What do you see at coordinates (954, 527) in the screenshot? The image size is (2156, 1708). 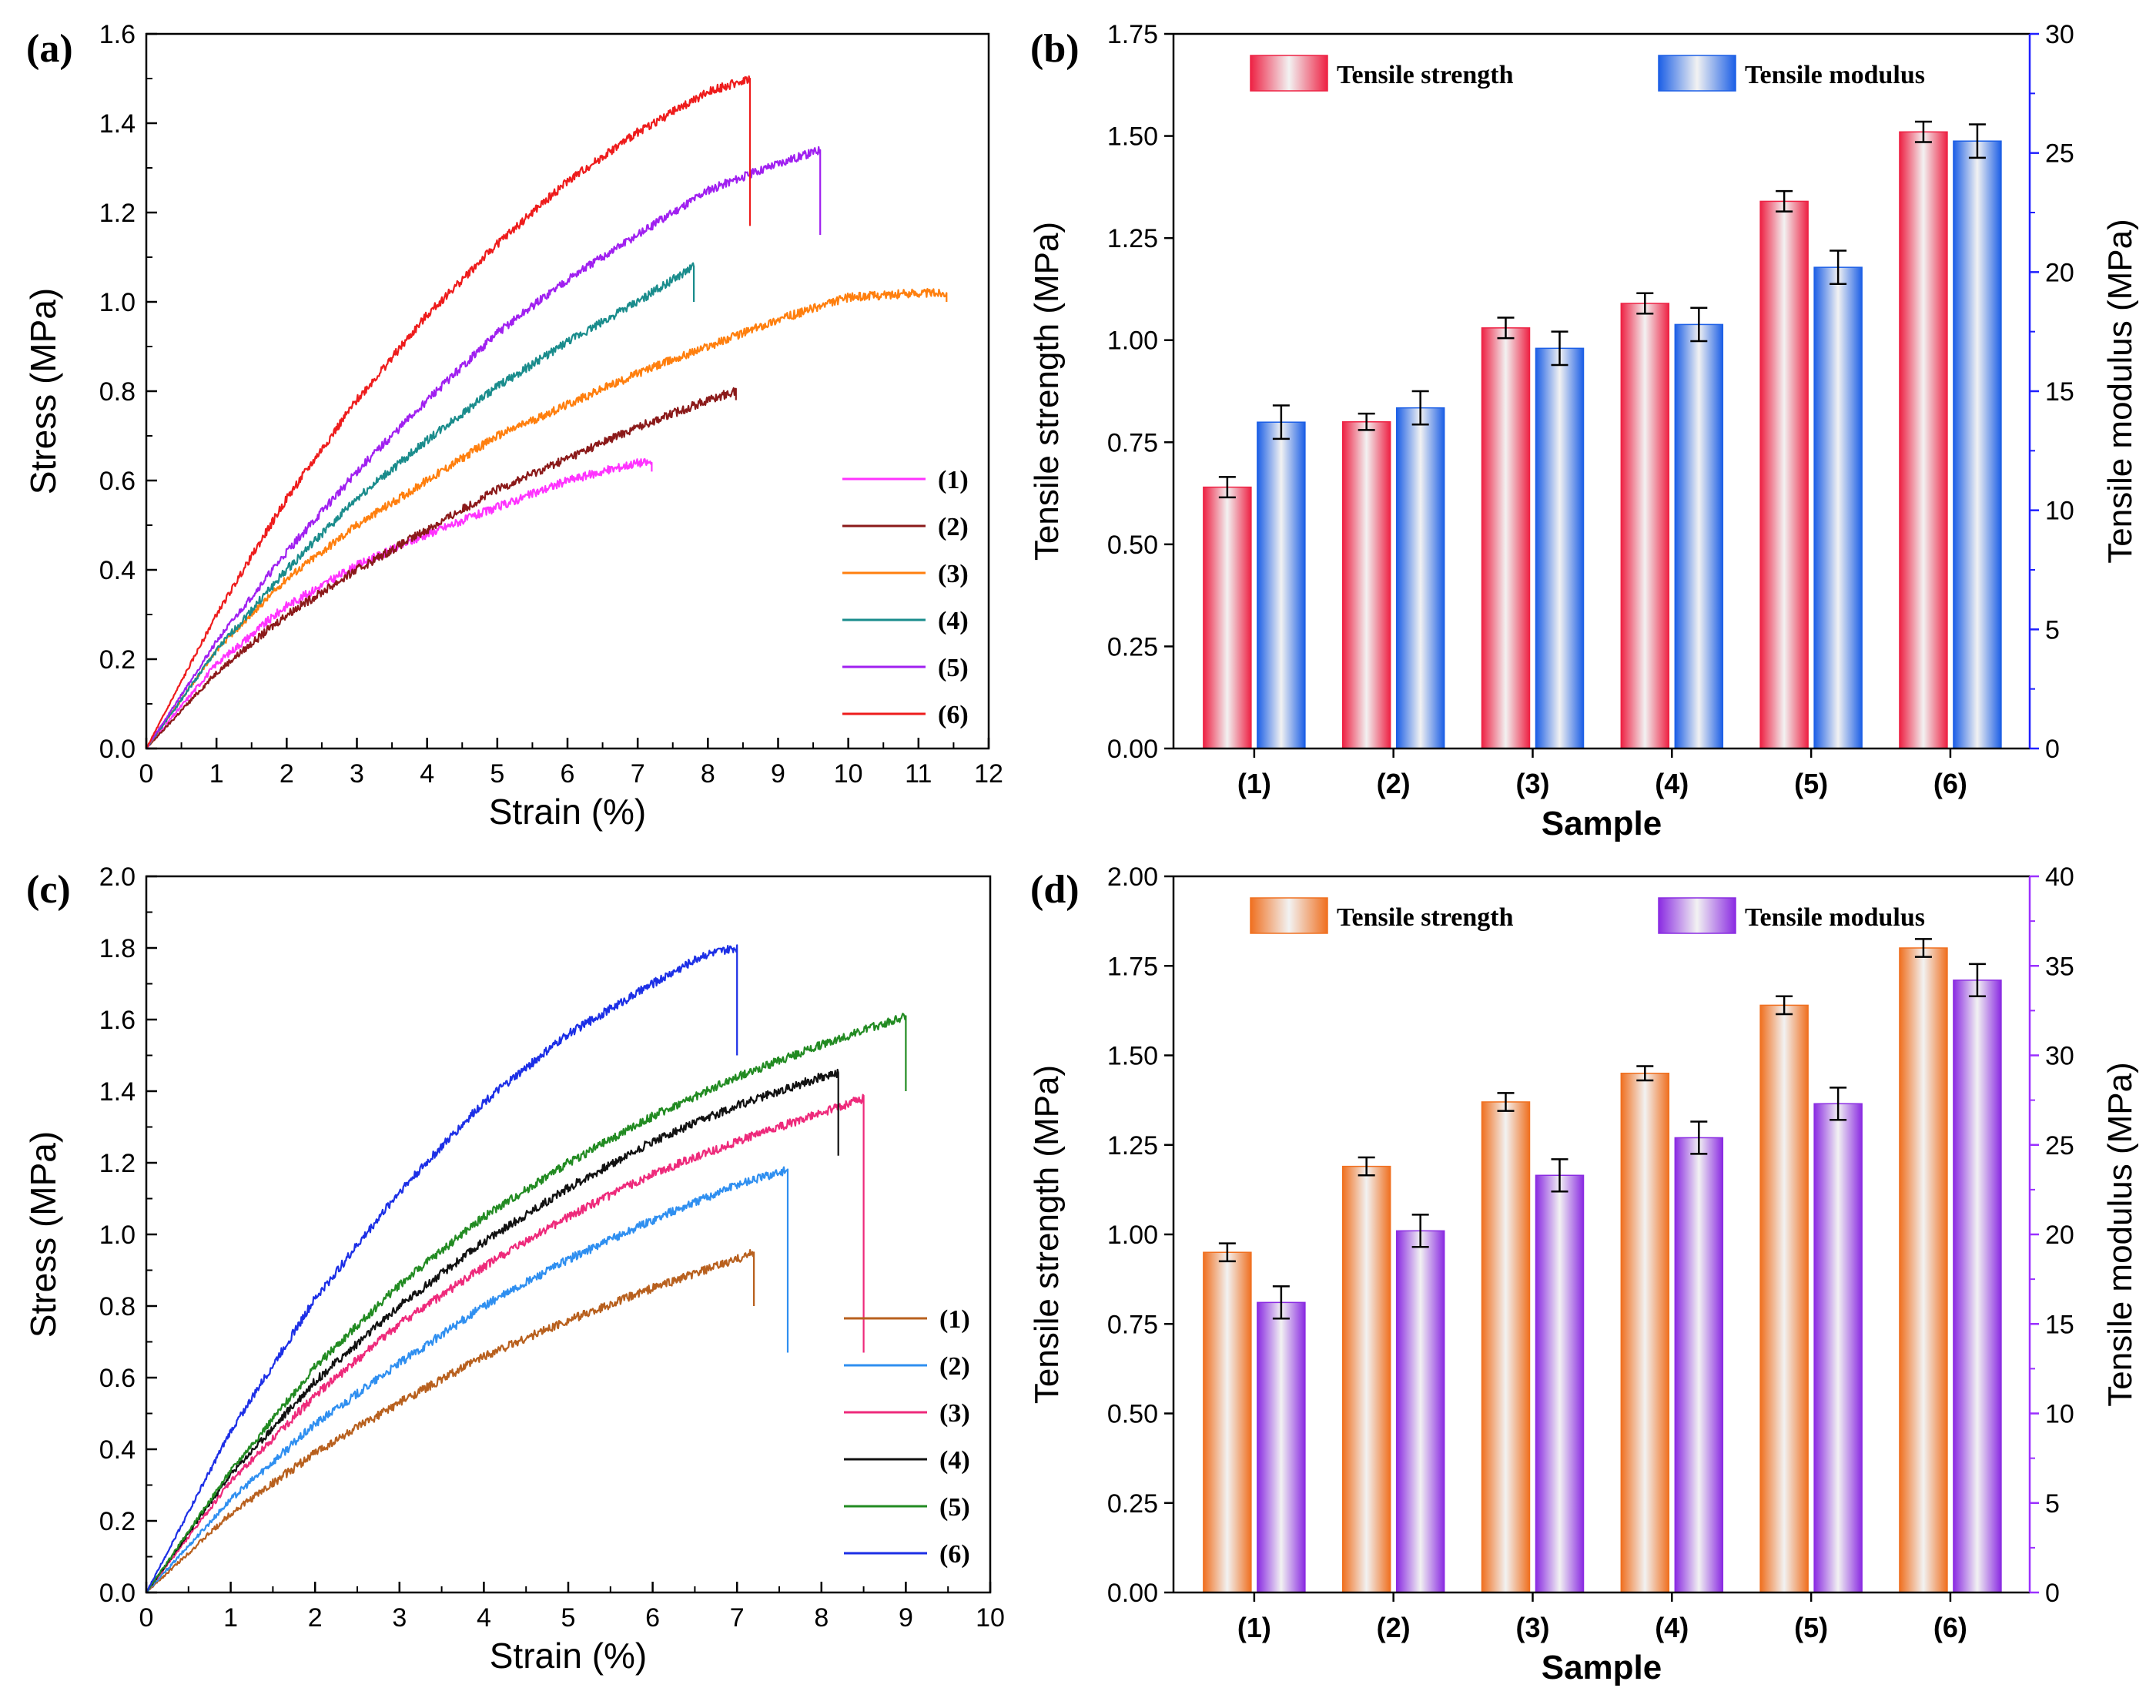 I see `legend-label: (2)` at bounding box center [954, 527].